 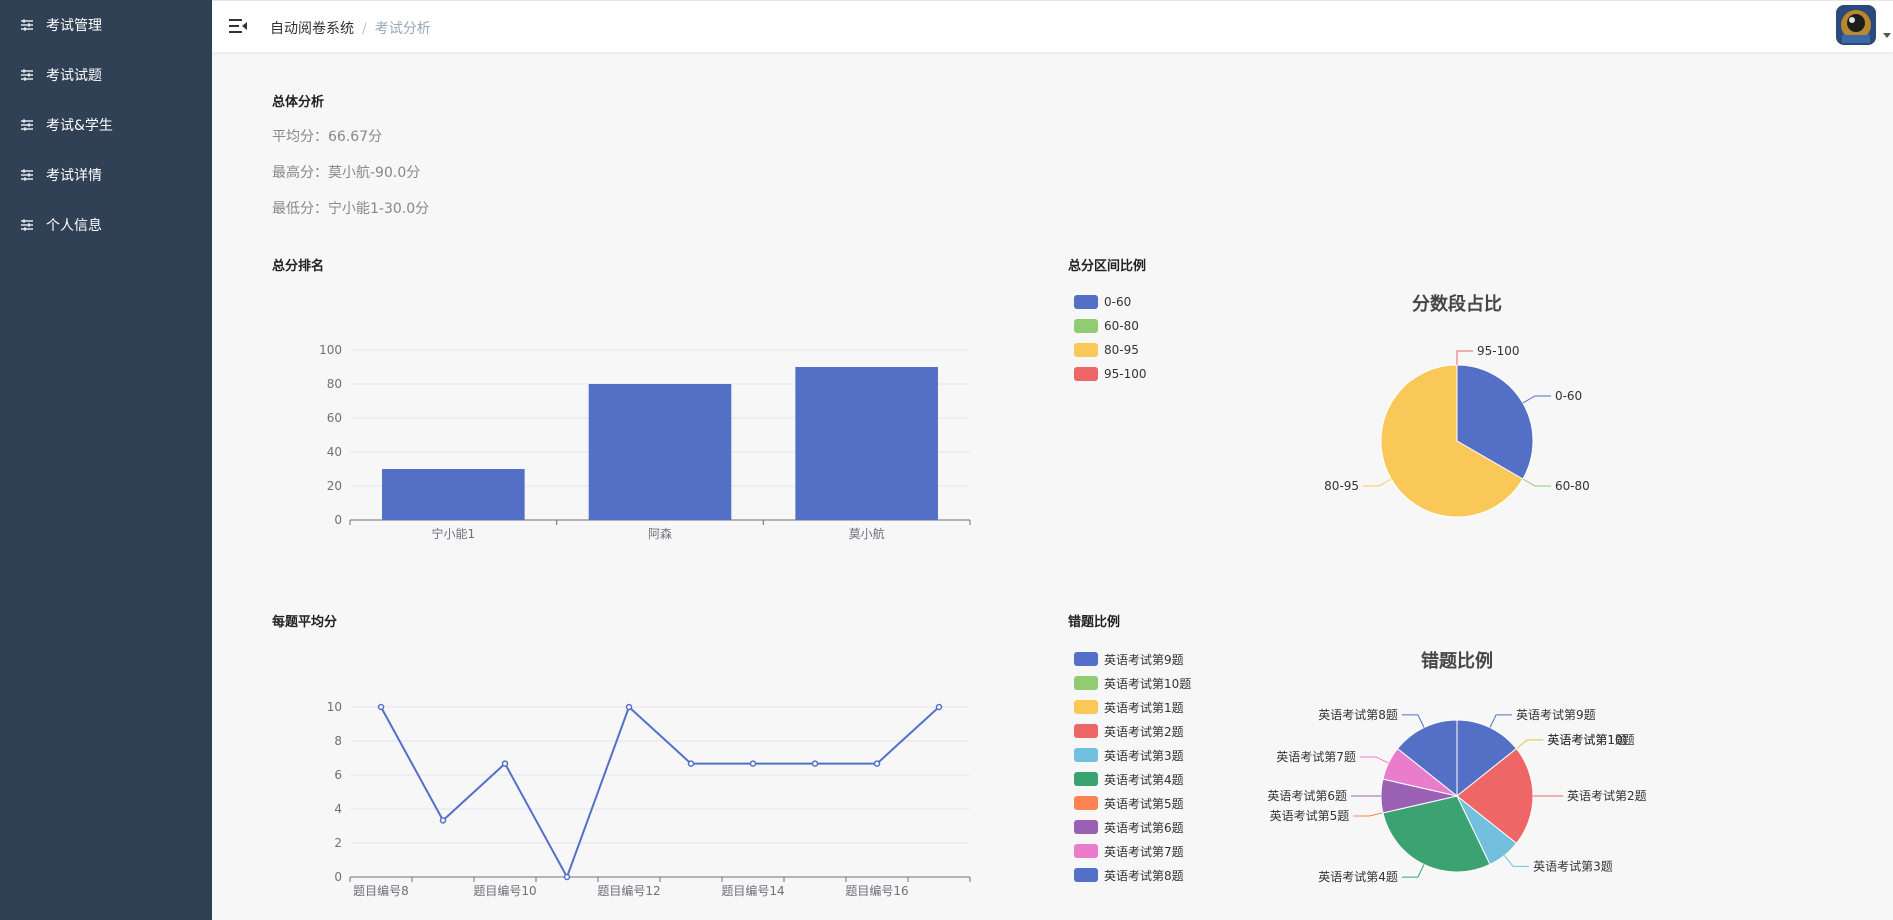 What do you see at coordinates (334, 707) in the screenshot?
I see `y-tick-label: 10` at bounding box center [334, 707].